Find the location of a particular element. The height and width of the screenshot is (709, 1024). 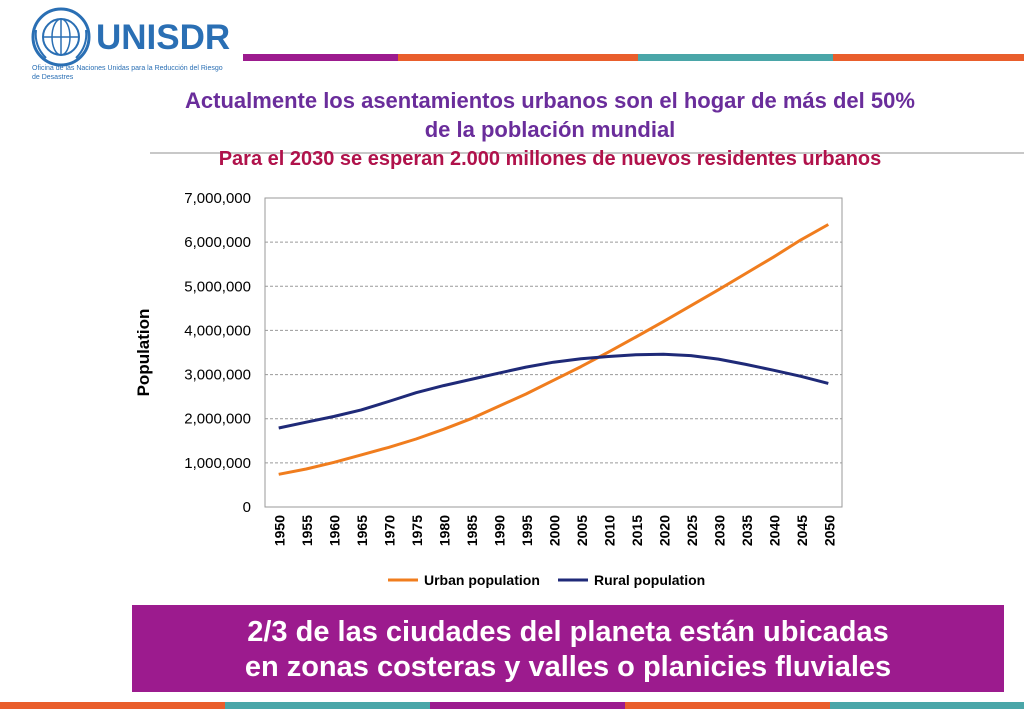

y-tick-label: 5,000,000 is located at coordinates (217, 286).